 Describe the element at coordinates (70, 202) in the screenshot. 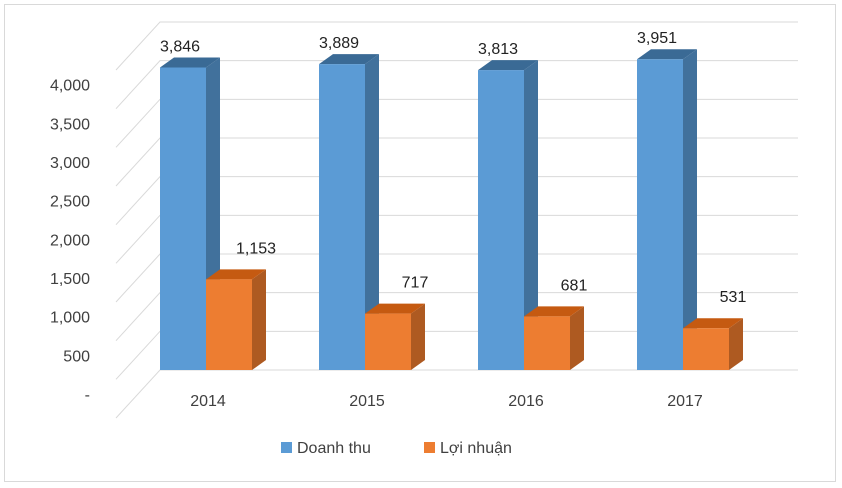

I see `y-tick-label: 2,500` at that location.